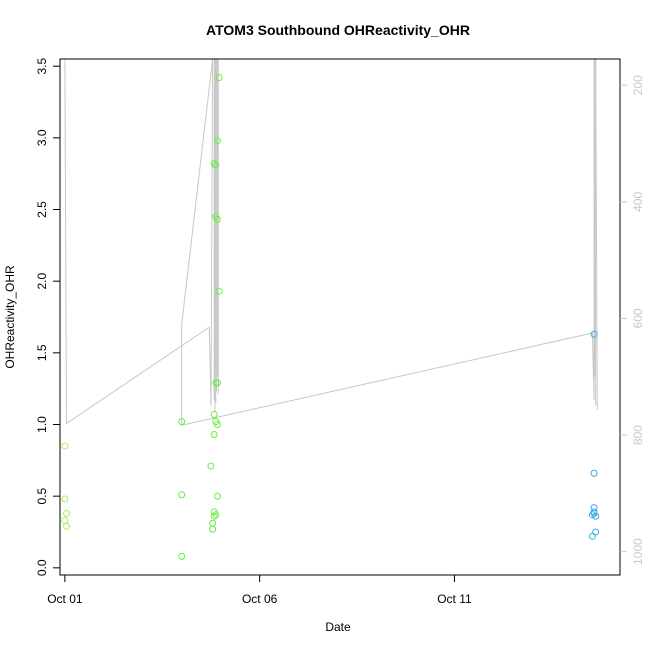 Image resolution: width=650 pixels, height=650 pixels. I want to click on y2-tick-label: 600, so click(638, 318).